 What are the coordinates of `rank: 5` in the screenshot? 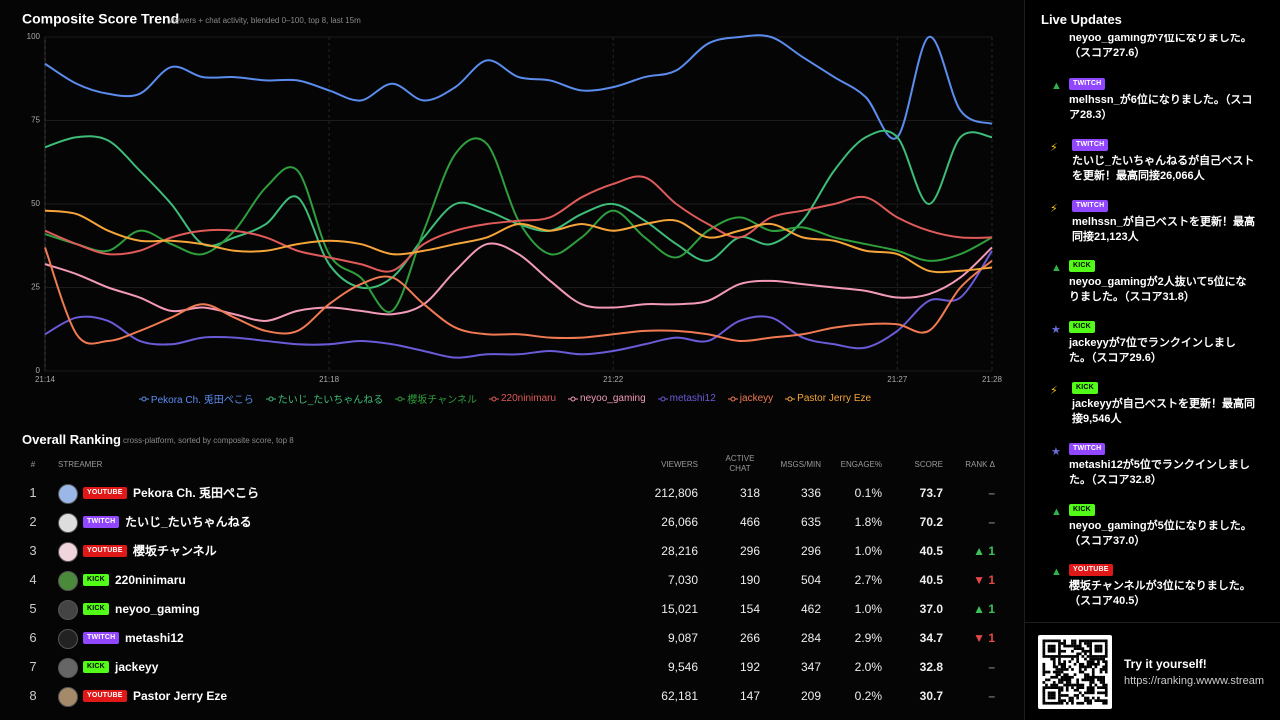 It's located at (33, 608).